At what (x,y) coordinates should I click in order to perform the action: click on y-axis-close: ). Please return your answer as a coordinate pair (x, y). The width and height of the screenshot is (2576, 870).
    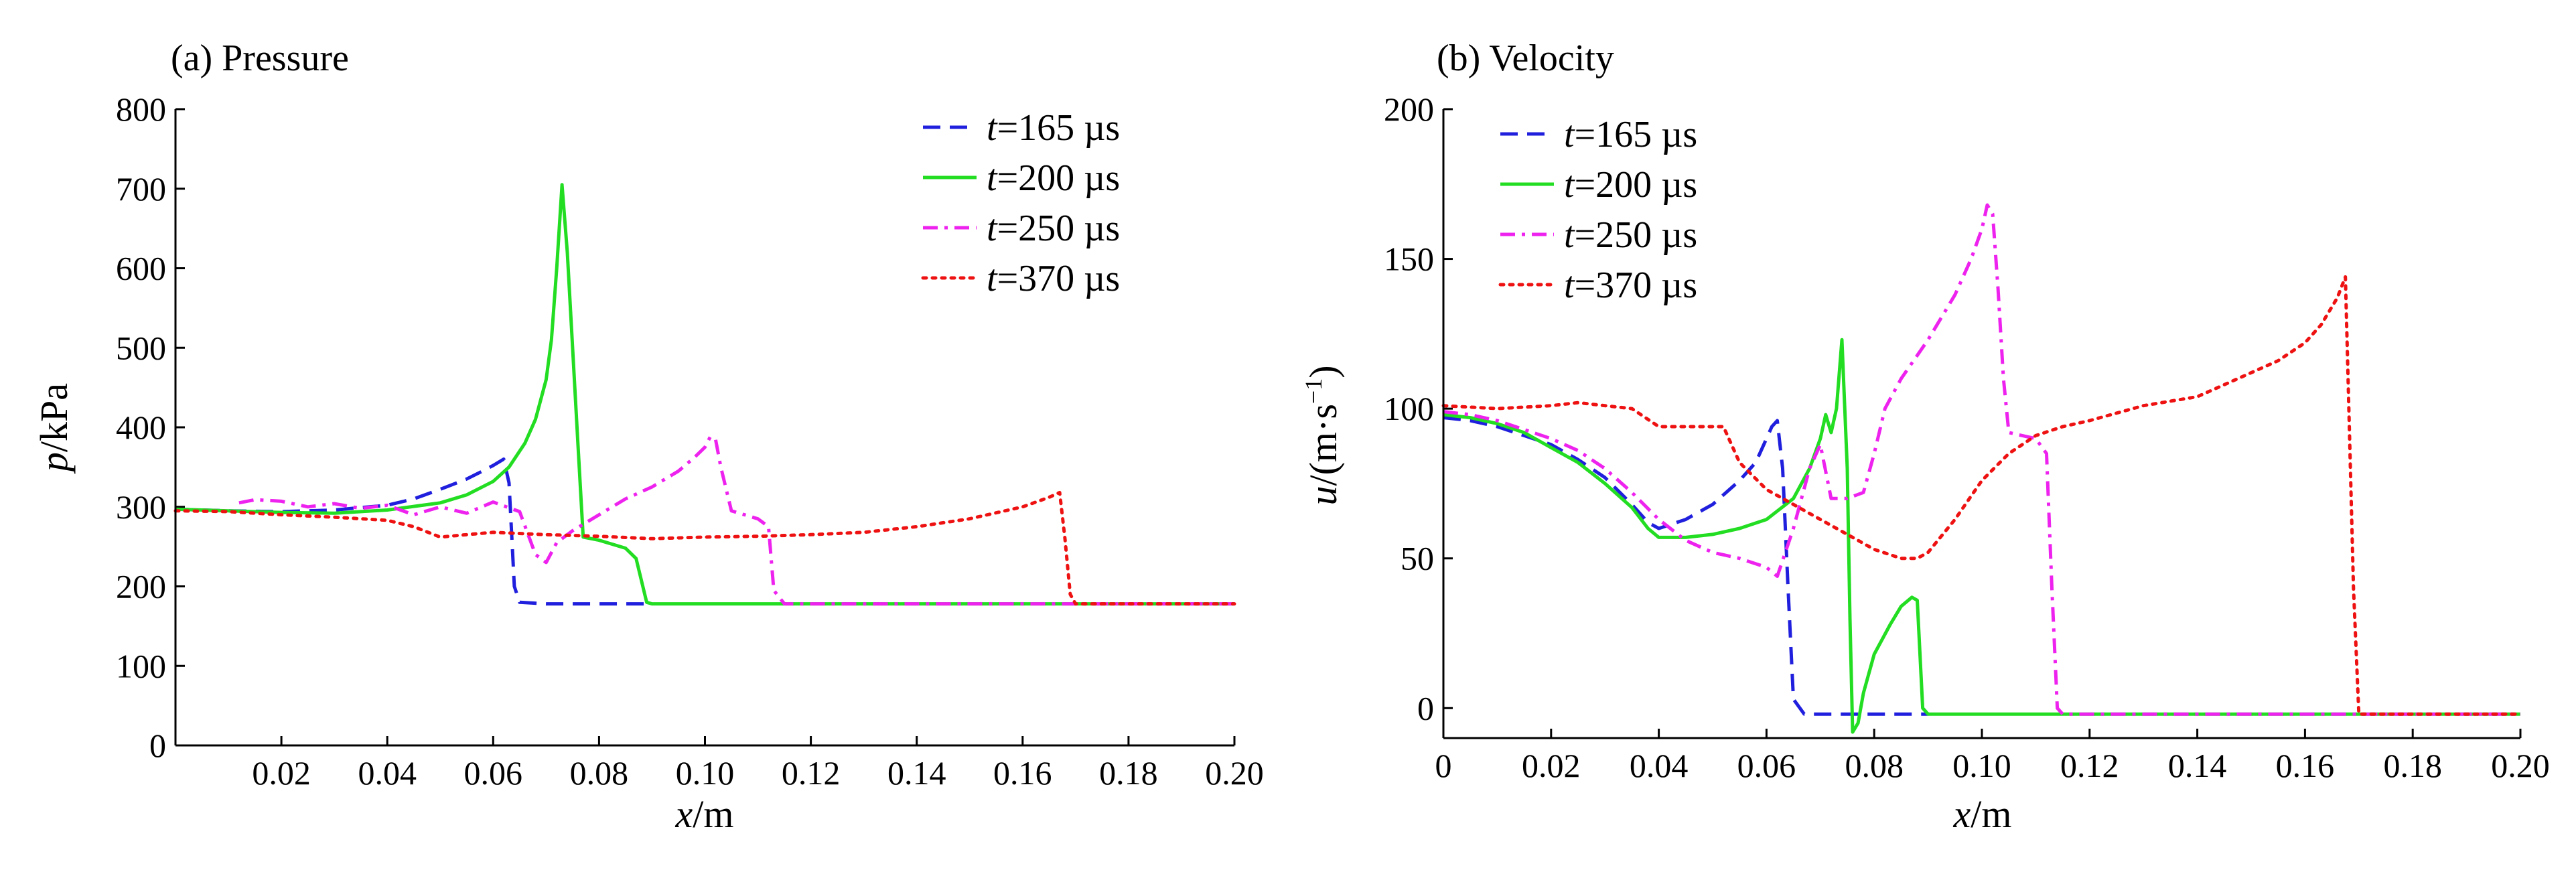
    Looking at the image, I should click on (1323, 371).